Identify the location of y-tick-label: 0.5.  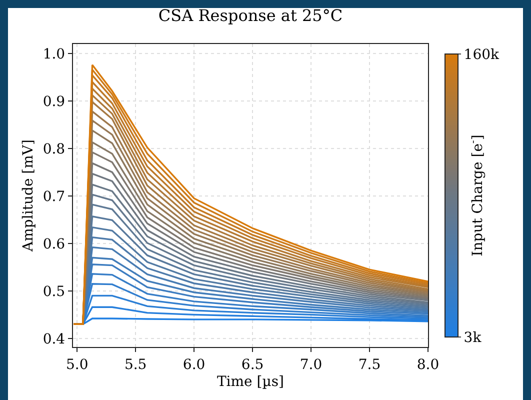
(54, 292).